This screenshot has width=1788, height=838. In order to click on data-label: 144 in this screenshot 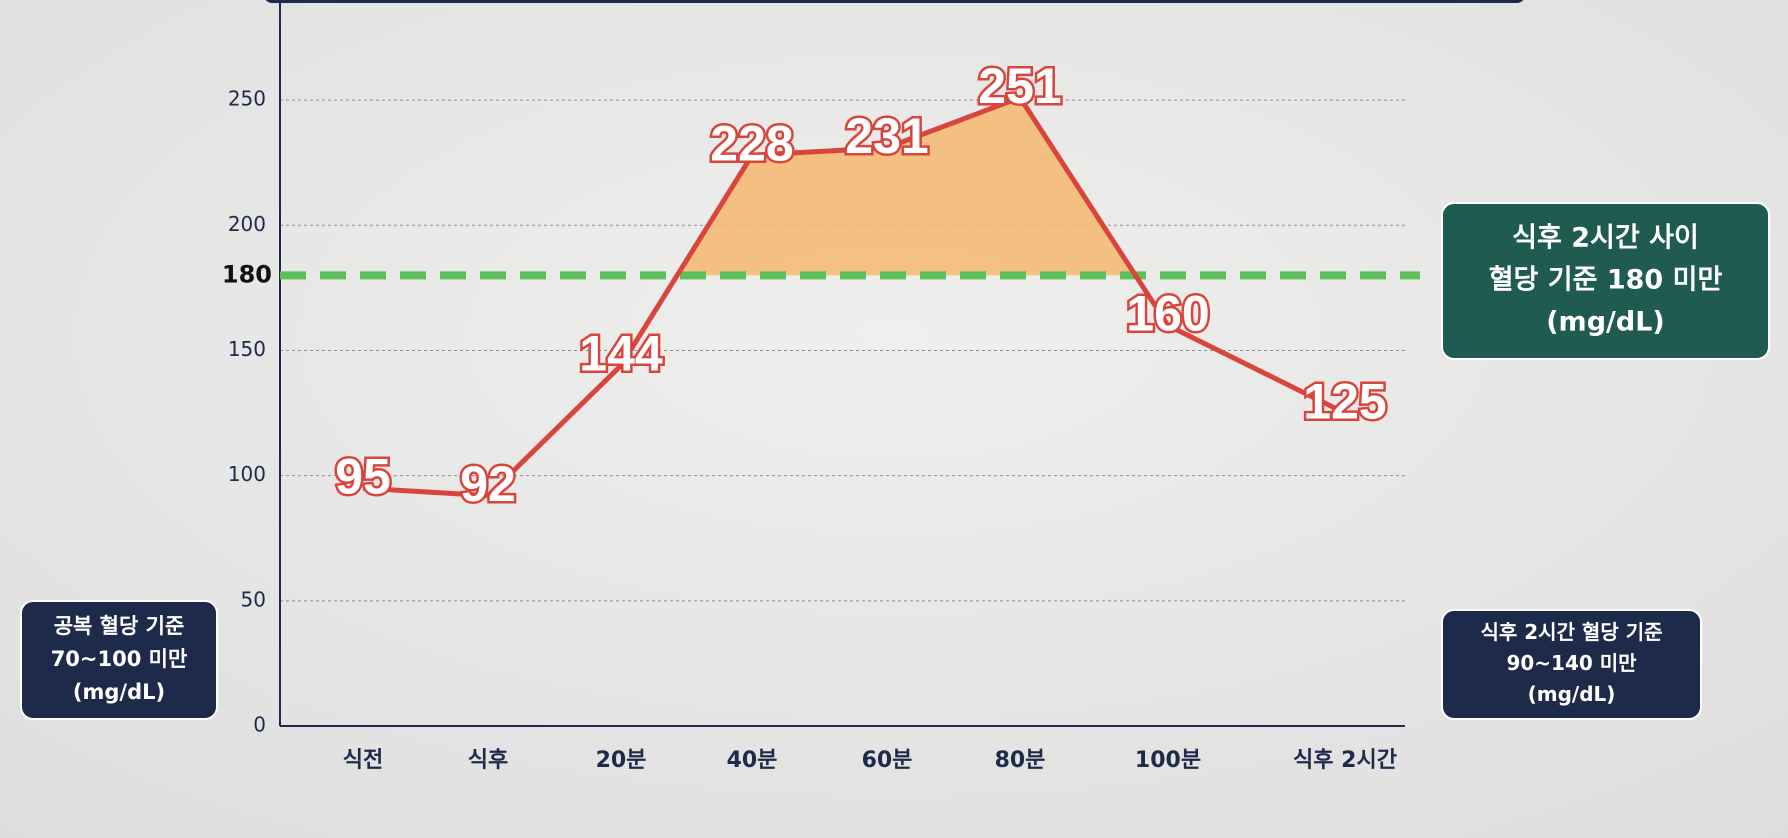, I will do `click(621, 354)`.